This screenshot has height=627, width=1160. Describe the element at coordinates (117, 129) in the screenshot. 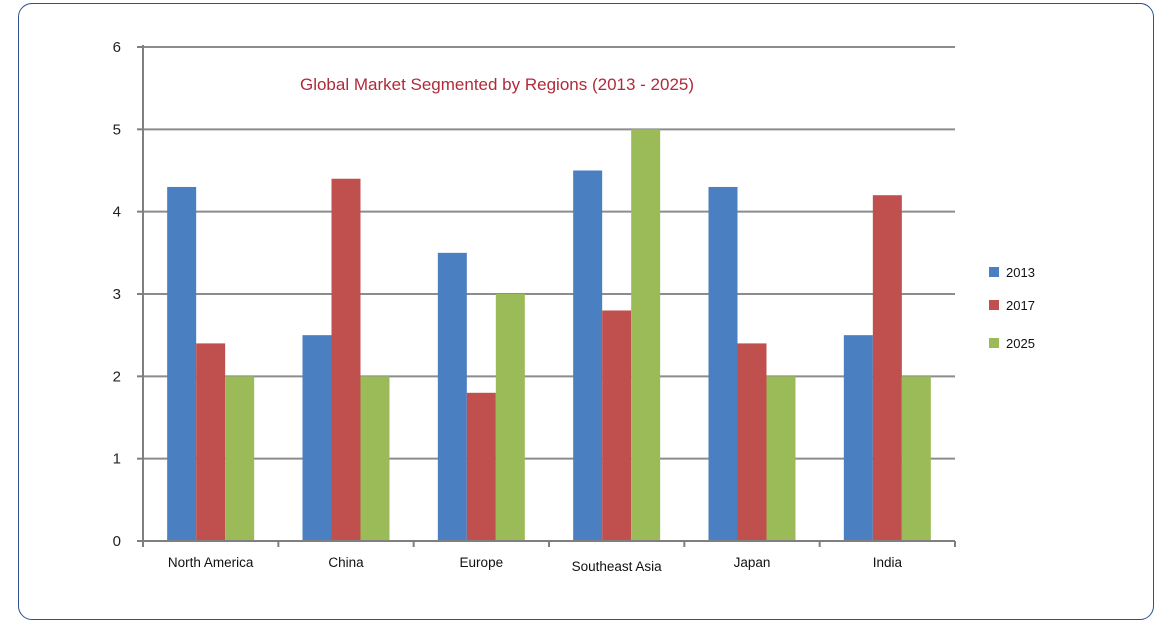

I see `y-tick-label: 5` at that location.